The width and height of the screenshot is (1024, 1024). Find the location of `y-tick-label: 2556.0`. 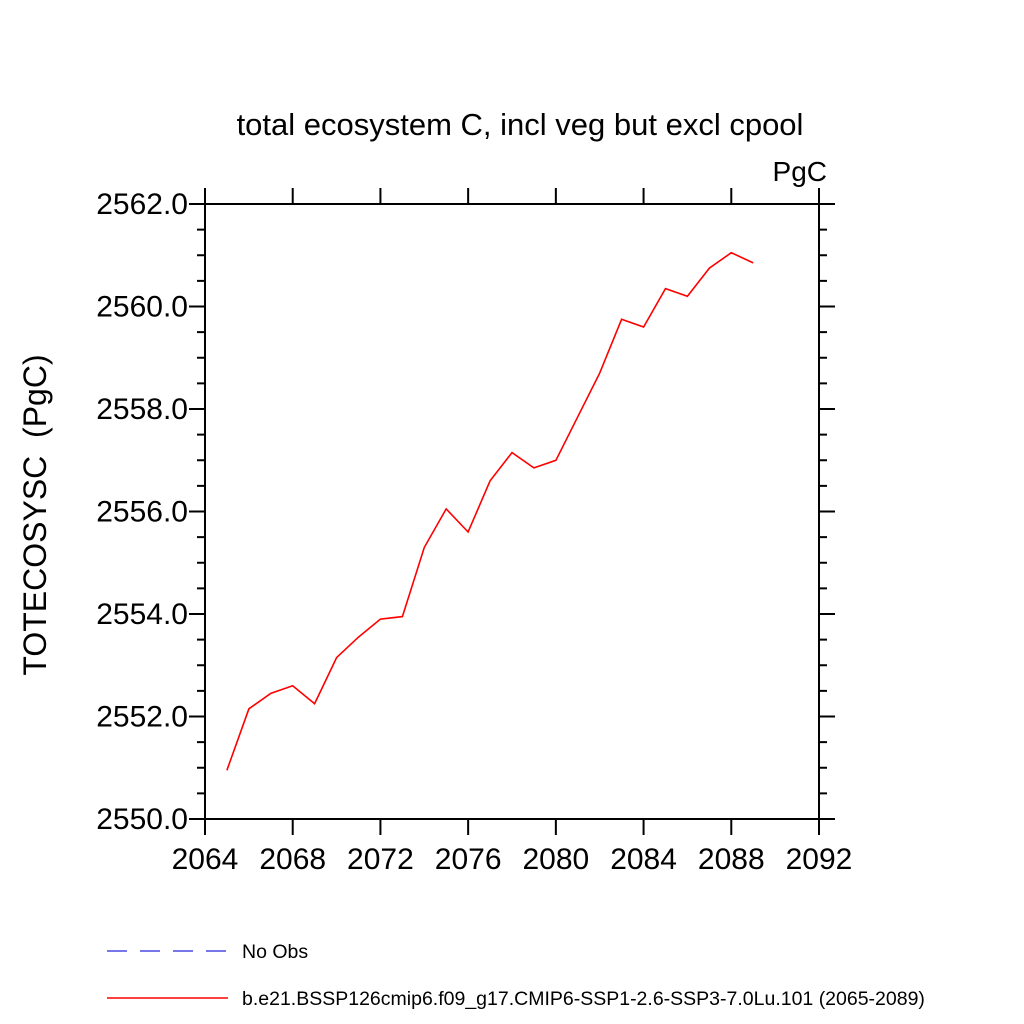

y-tick-label: 2556.0 is located at coordinates (142, 512).